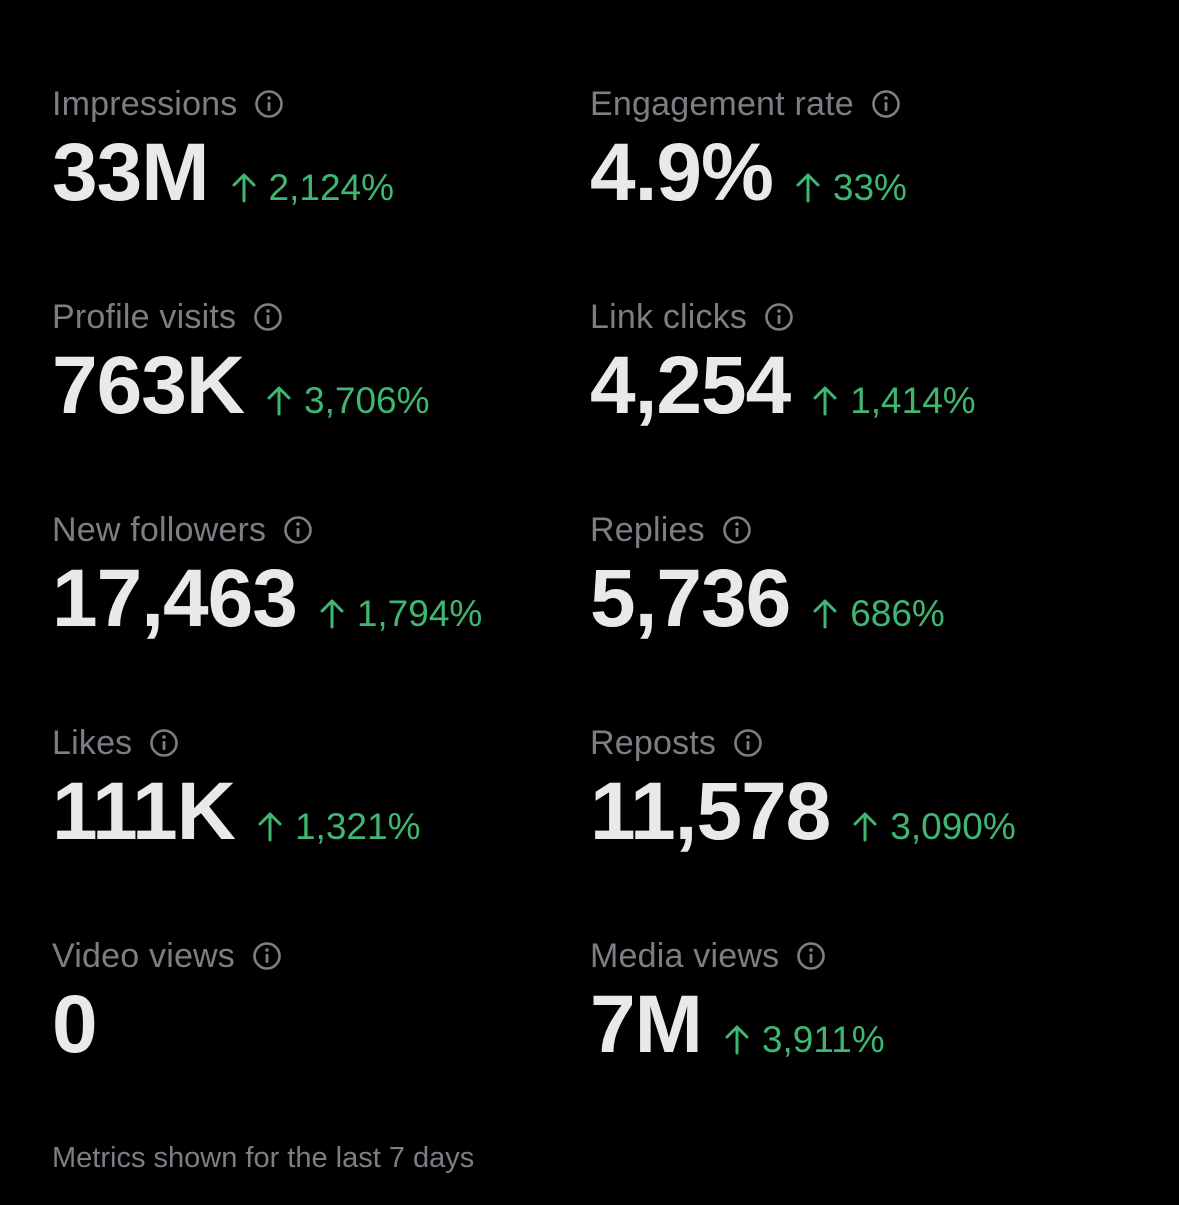  I want to click on metric-label: New followers, so click(159, 529).